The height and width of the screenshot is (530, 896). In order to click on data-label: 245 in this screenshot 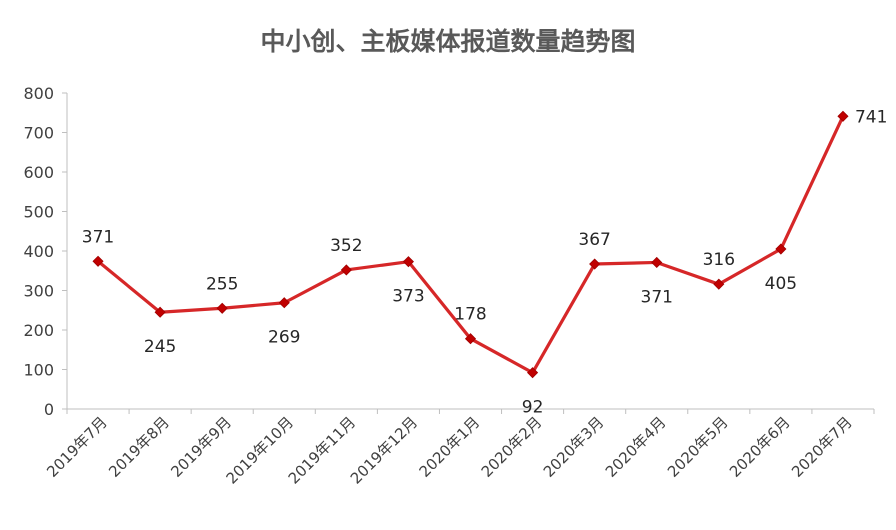, I will do `click(160, 347)`.